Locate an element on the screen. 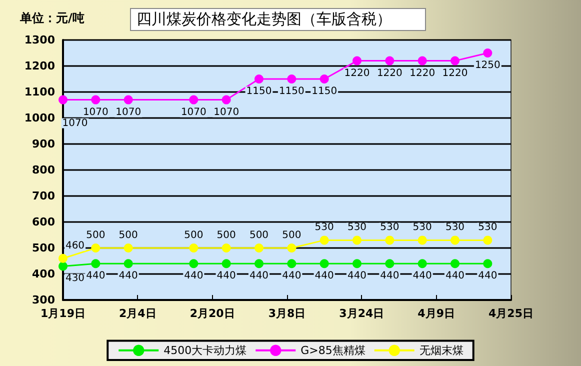 Image resolution: width=581 pixels, height=366 pixels. y-tick-label: 400 is located at coordinates (44, 274).